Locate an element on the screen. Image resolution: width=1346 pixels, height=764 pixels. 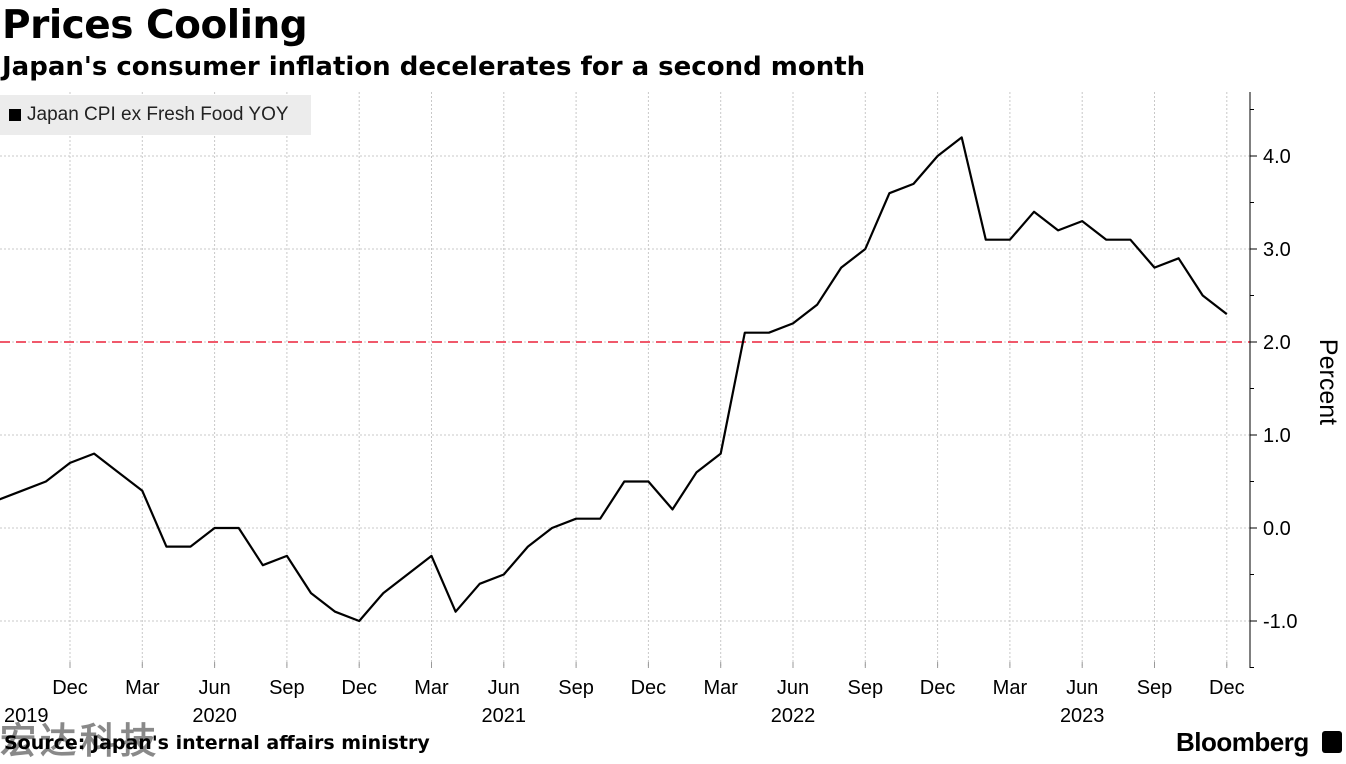
y-tick-label: -1.0 is located at coordinates (1280, 622).